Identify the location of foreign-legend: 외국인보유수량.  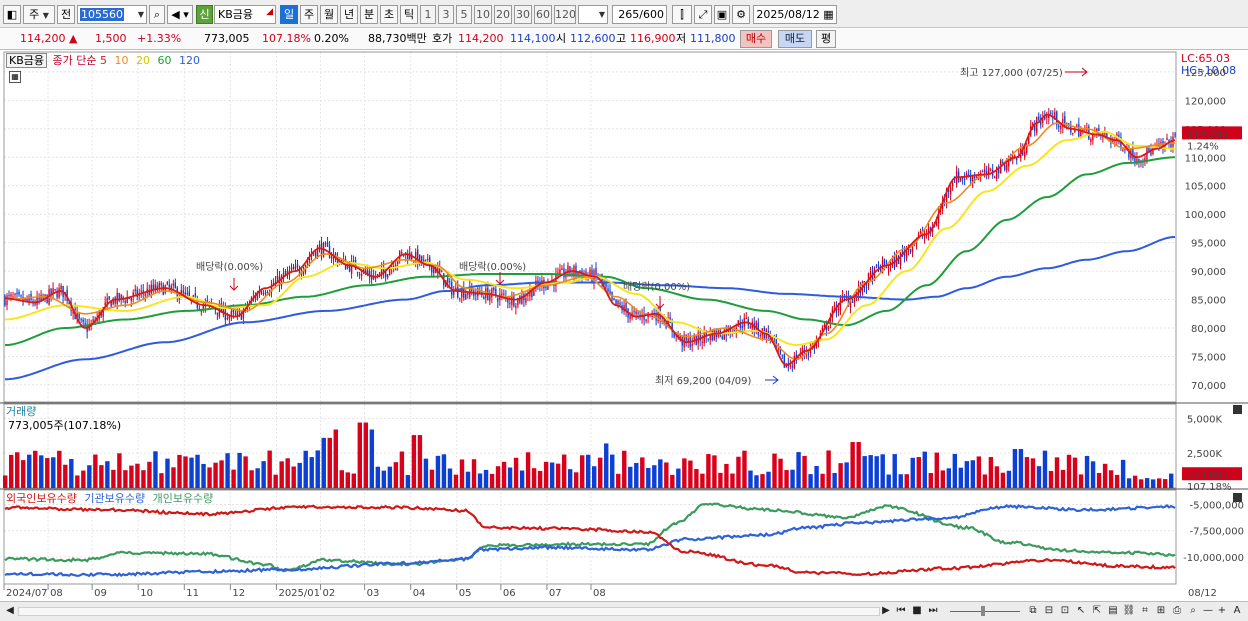
(41, 498).